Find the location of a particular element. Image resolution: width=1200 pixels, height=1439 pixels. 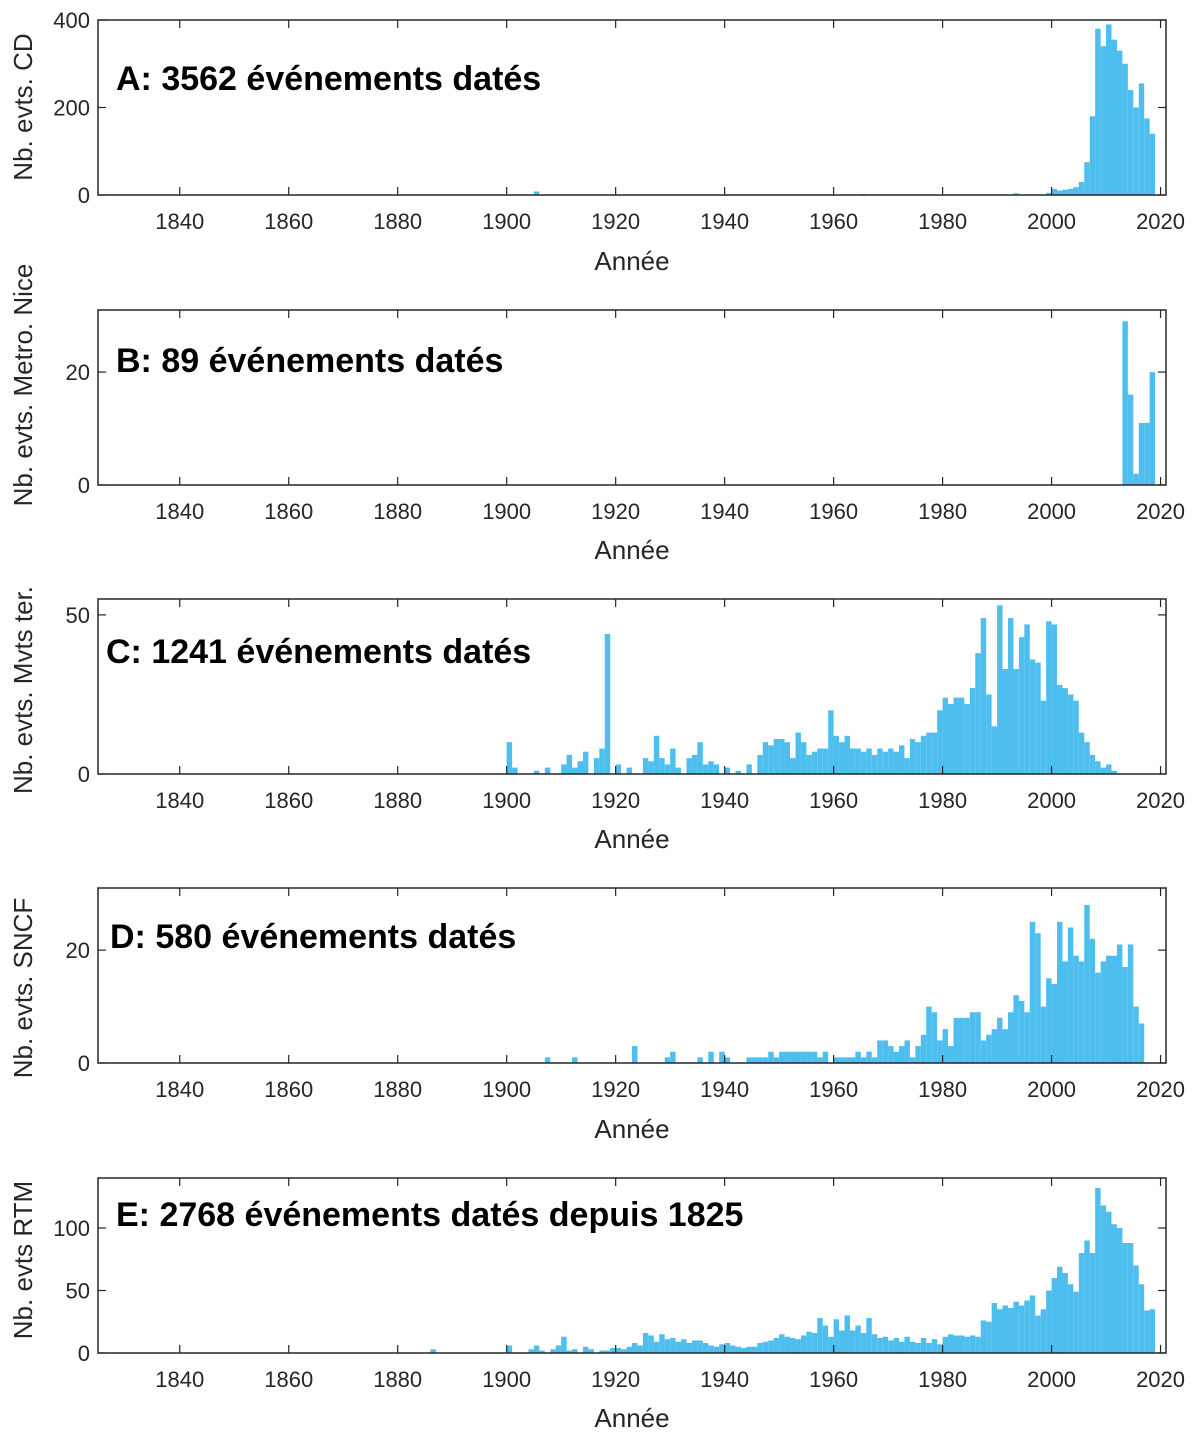

panel-e-bar-1949 is located at coordinates (776, 1345).